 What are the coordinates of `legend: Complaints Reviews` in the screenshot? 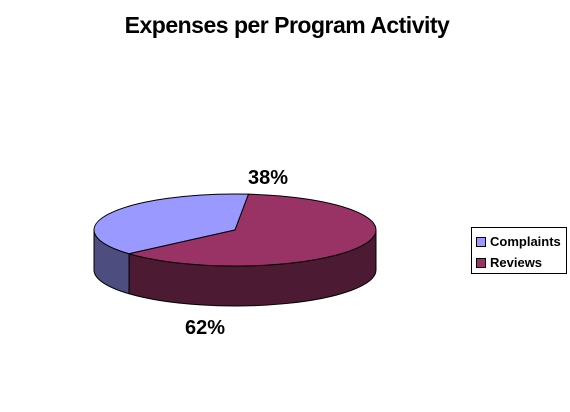 It's located at (519, 250).